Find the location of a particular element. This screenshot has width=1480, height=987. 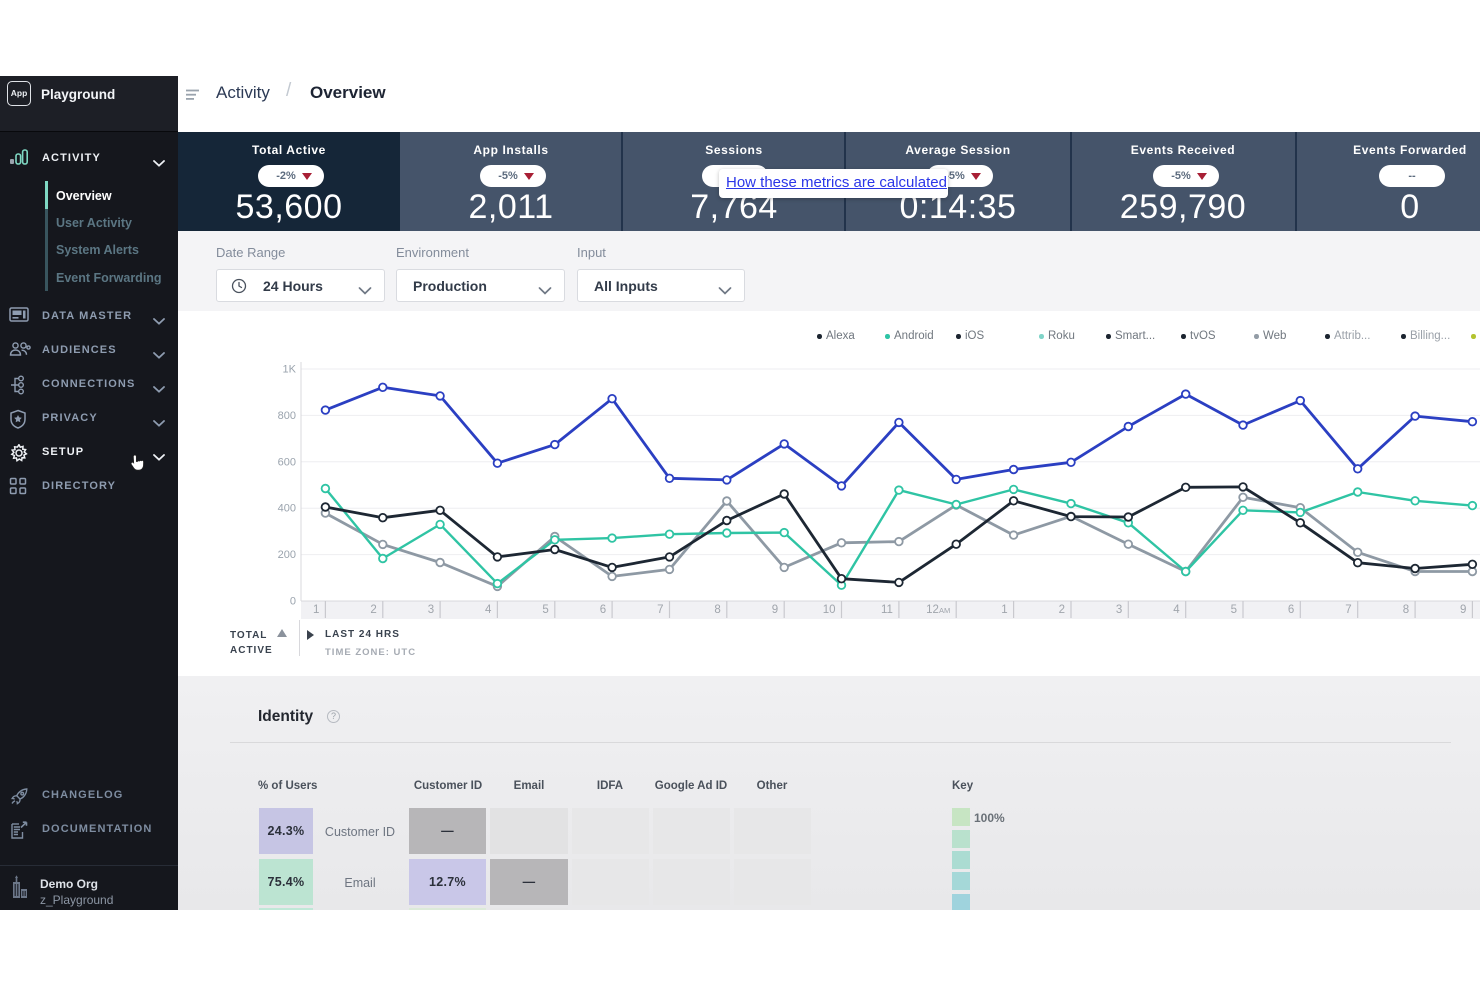

svg-text: 10 is located at coordinates (829, 610).